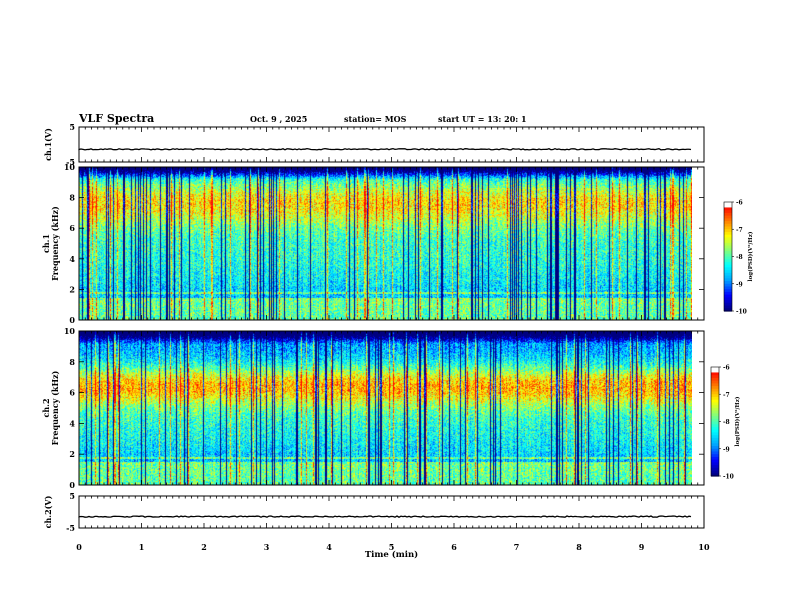 This screenshot has height=612, width=792. What do you see at coordinates (726, 368) in the screenshot?
I see `ch2-spectrogram-colorbar-tick-label: -6` at bounding box center [726, 368].